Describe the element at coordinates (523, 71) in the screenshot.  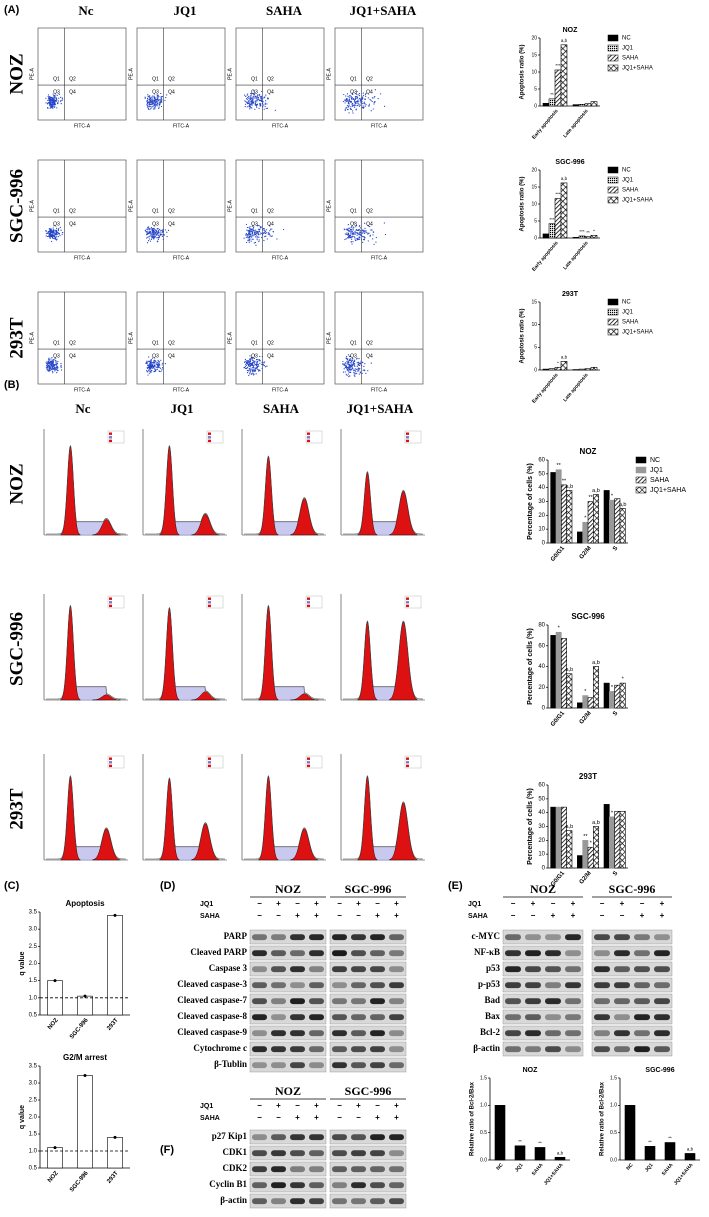
I see `y-axis-label: Apoptosis ratio (%)` at that location.